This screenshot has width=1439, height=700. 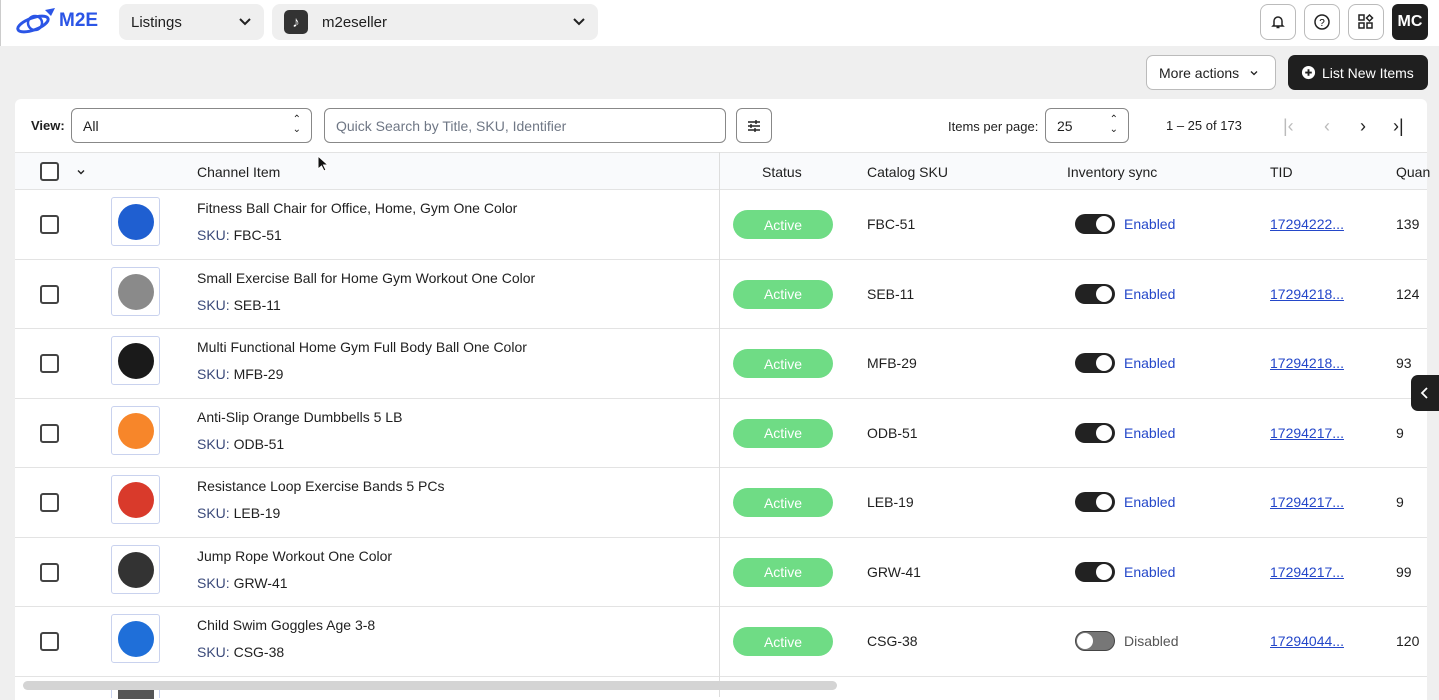 What do you see at coordinates (91, 125) in the screenshot?
I see `view-select-value: All` at bounding box center [91, 125].